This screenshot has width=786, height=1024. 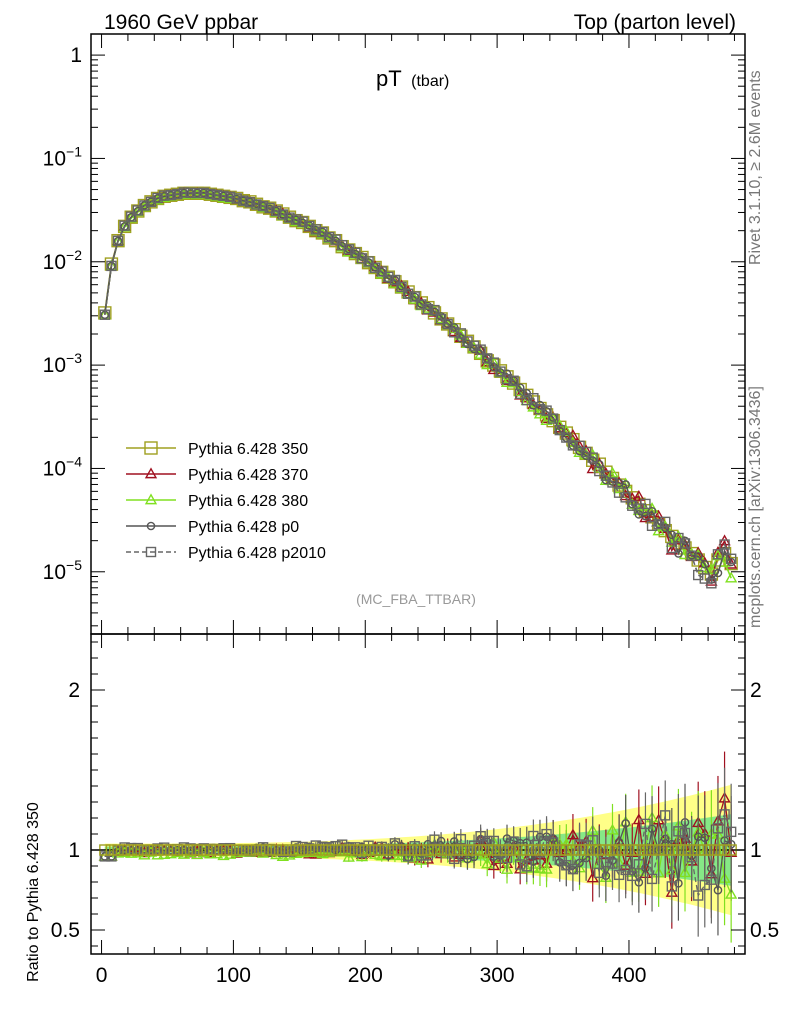 What do you see at coordinates (257, 553) in the screenshot?
I see `legend-label-4: Pythia 6.428 p2010` at bounding box center [257, 553].